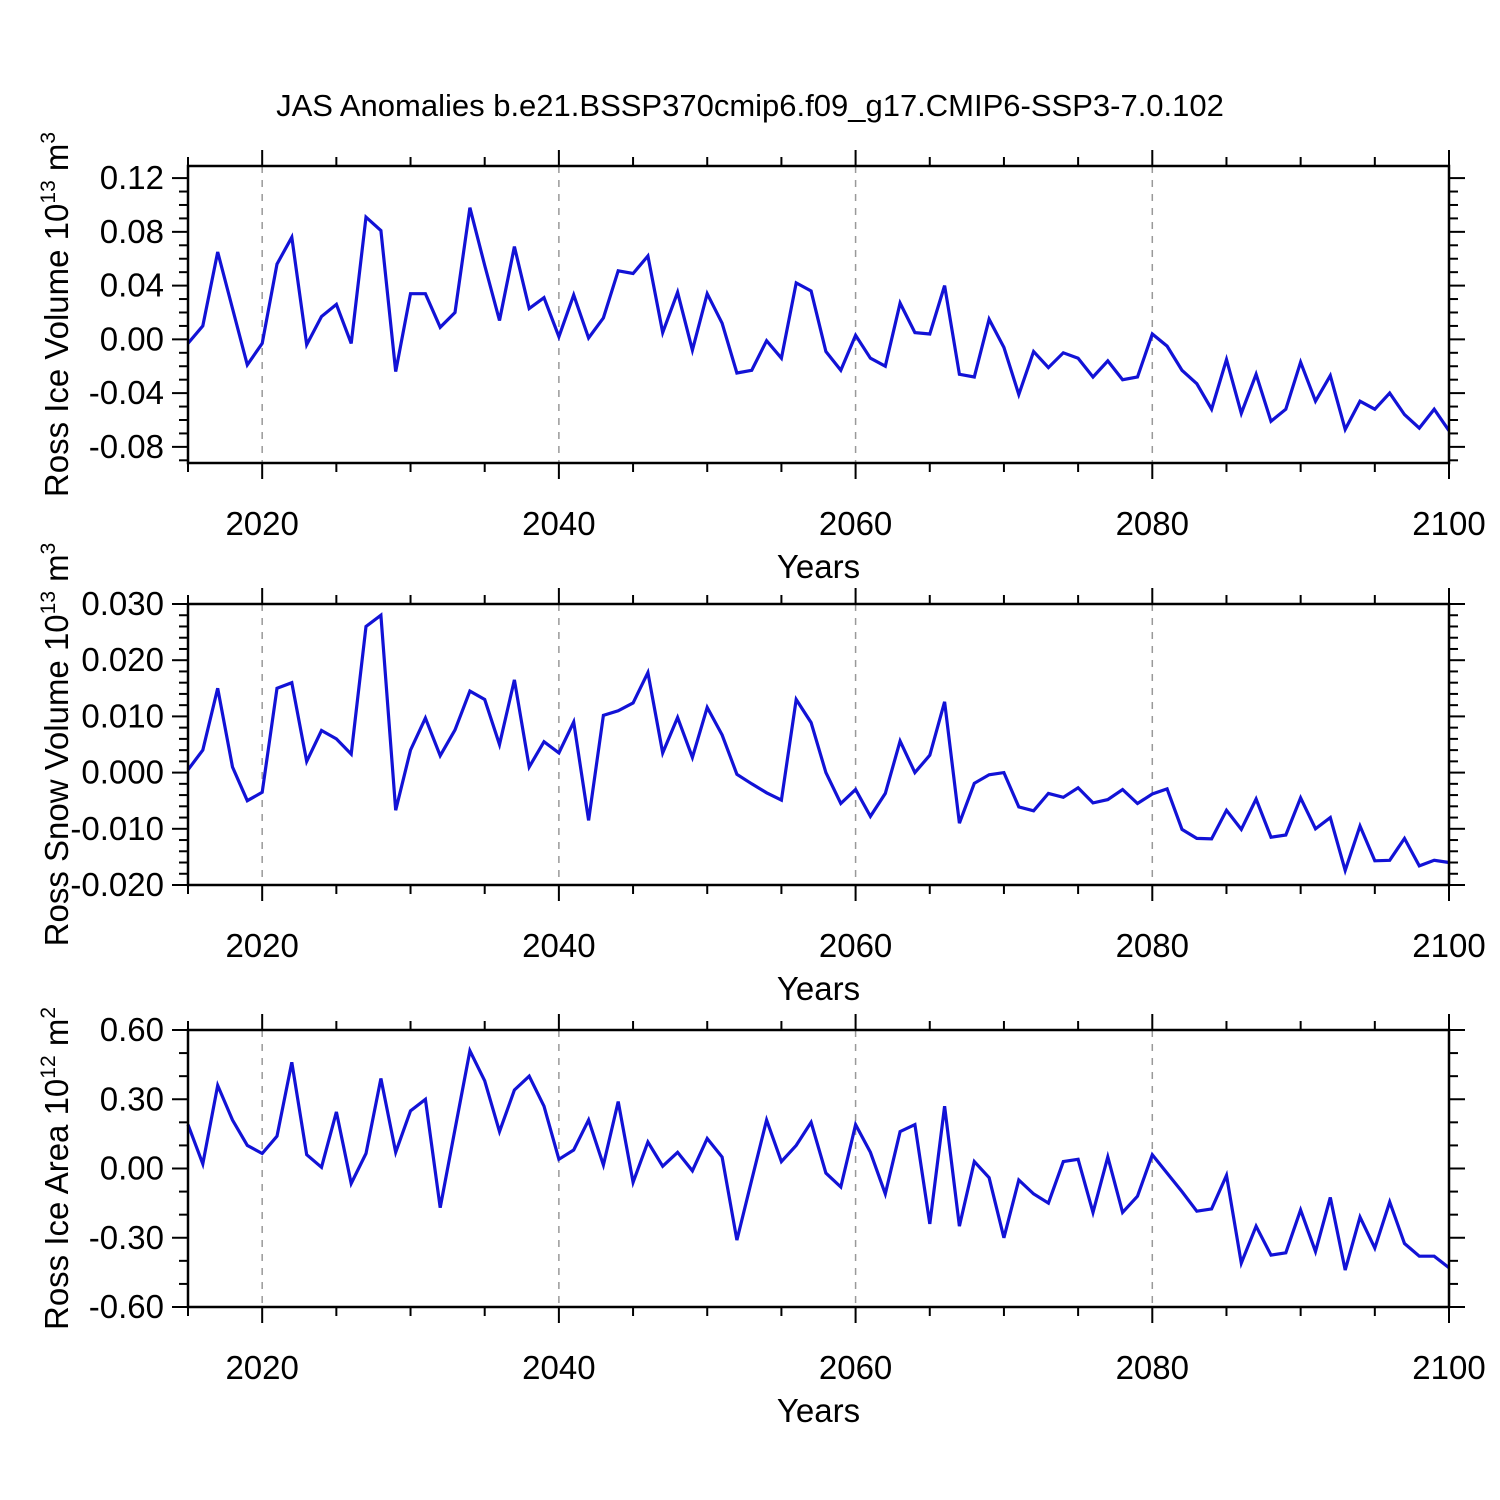  What do you see at coordinates (56, 745) in the screenshot?
I see `y-axis-title: Ross Snow Volume 1013 m3` at bounding box center [56, 745].